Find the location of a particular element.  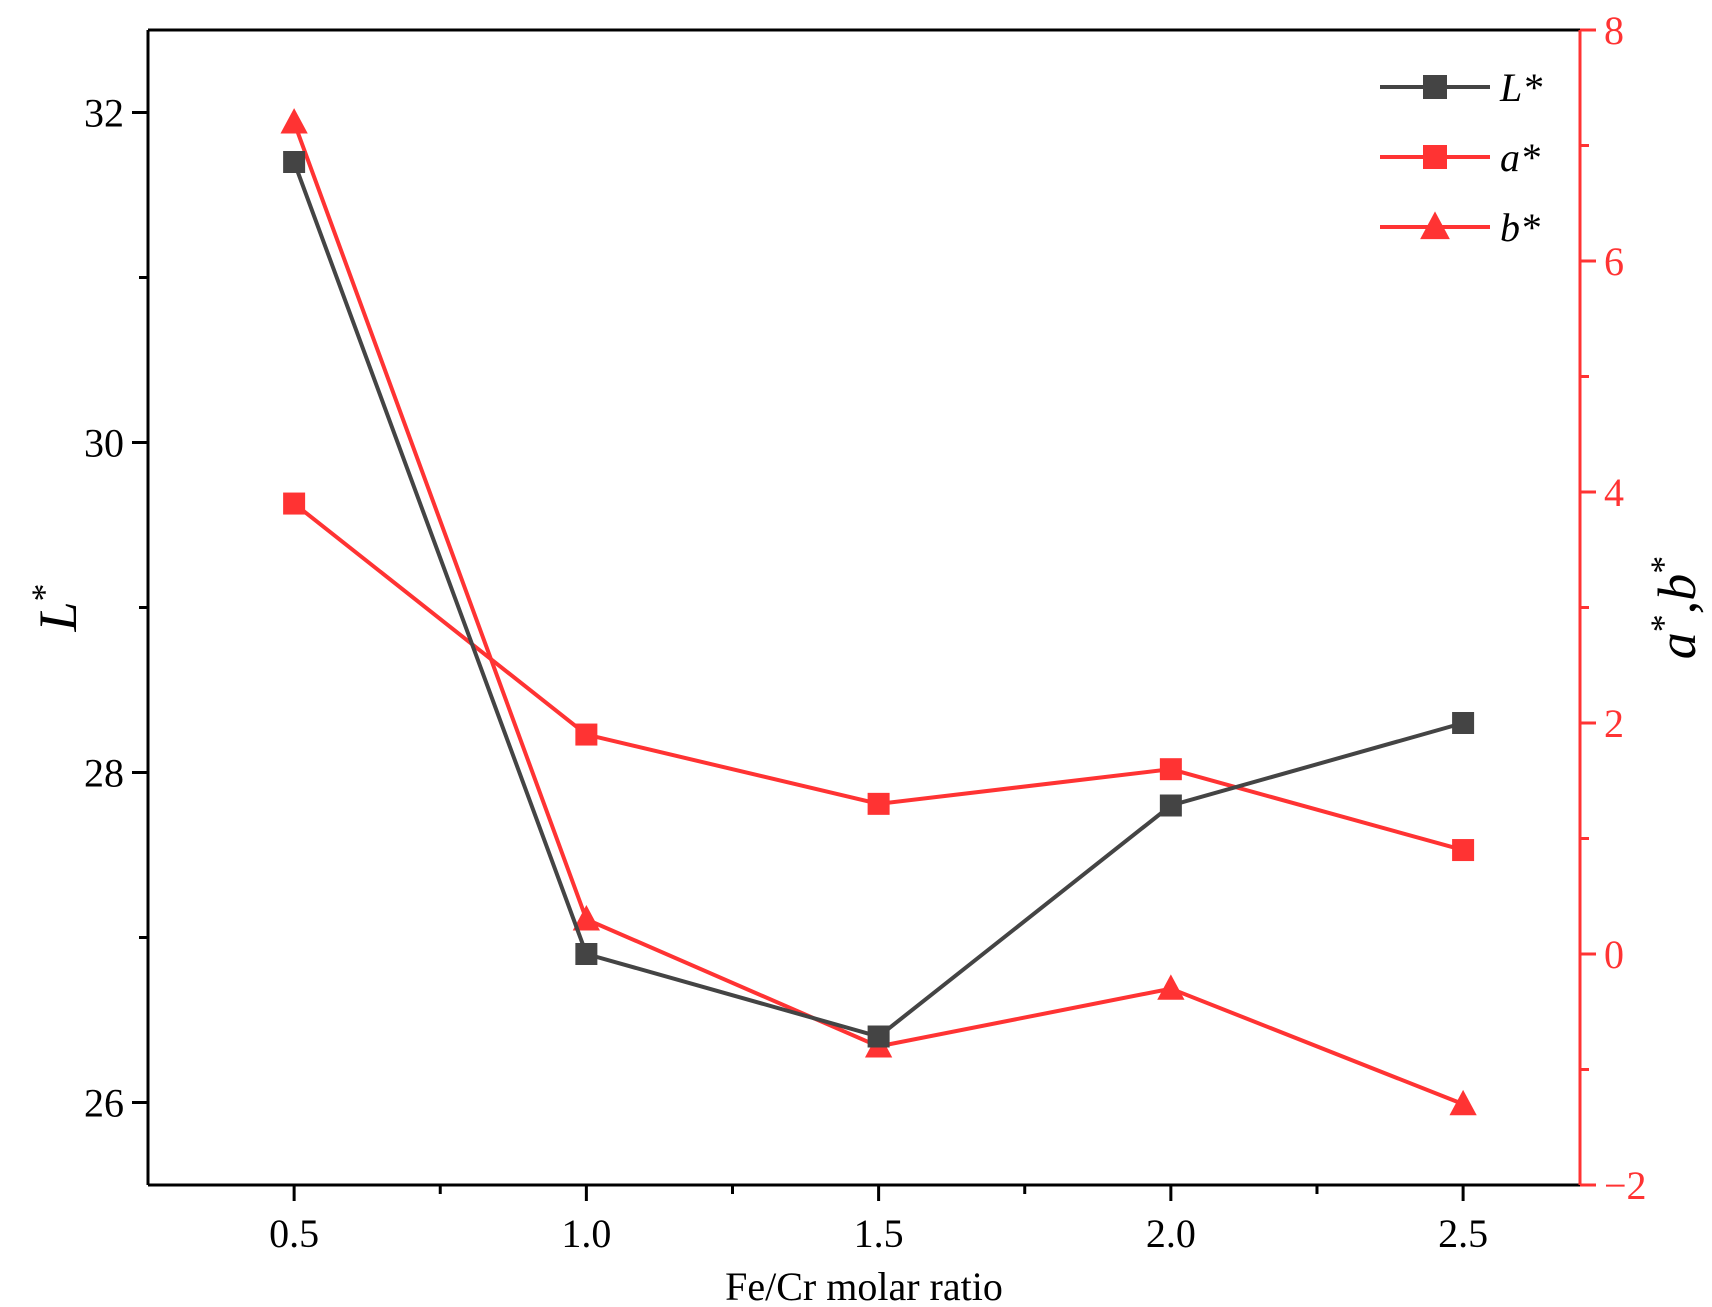

x-tick-label: 2.0 is located at coordinates (1171, 1233).